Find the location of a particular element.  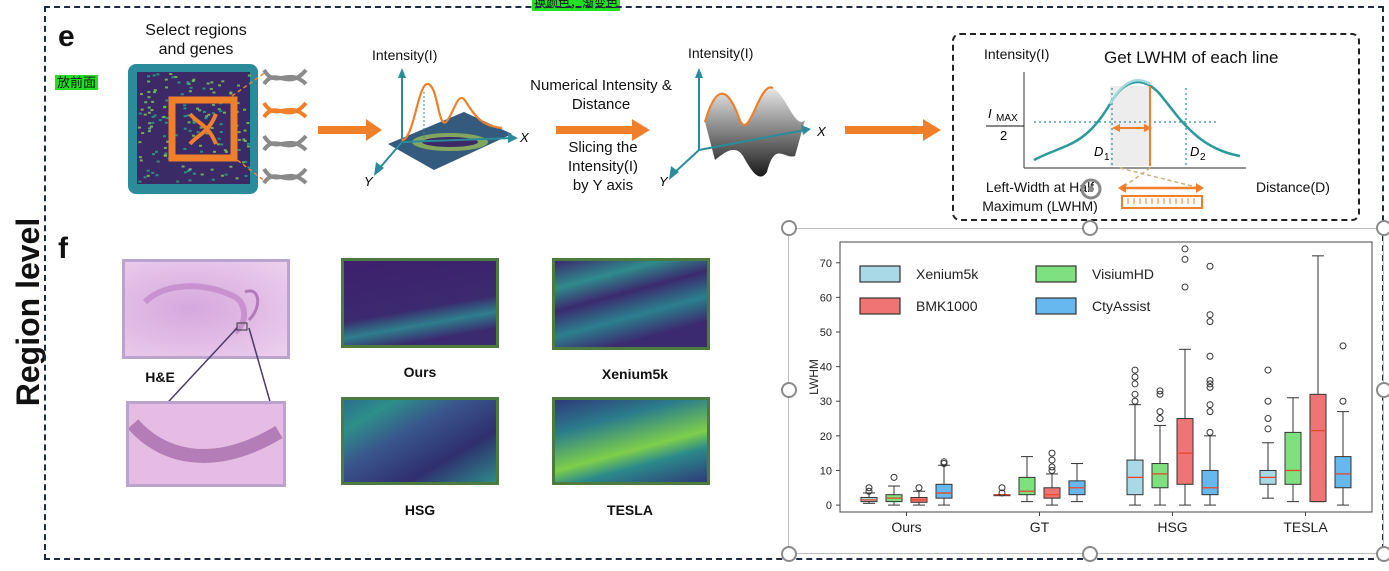

intensity-3d-plane: X Y is located at coordinates (447, 128).